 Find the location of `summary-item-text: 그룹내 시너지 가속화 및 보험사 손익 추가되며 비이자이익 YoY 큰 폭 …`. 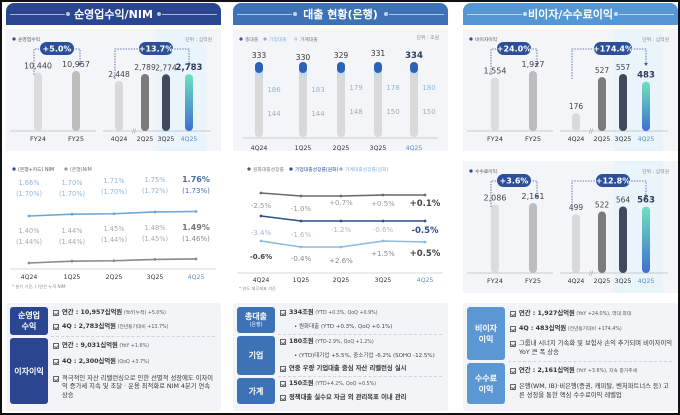

summary-item-text: 그룹내 시너지 가속화 및 보험사 손익 추가되며 비이자이익 YoY 큰 폭 … is located at coordinates (596, 348).